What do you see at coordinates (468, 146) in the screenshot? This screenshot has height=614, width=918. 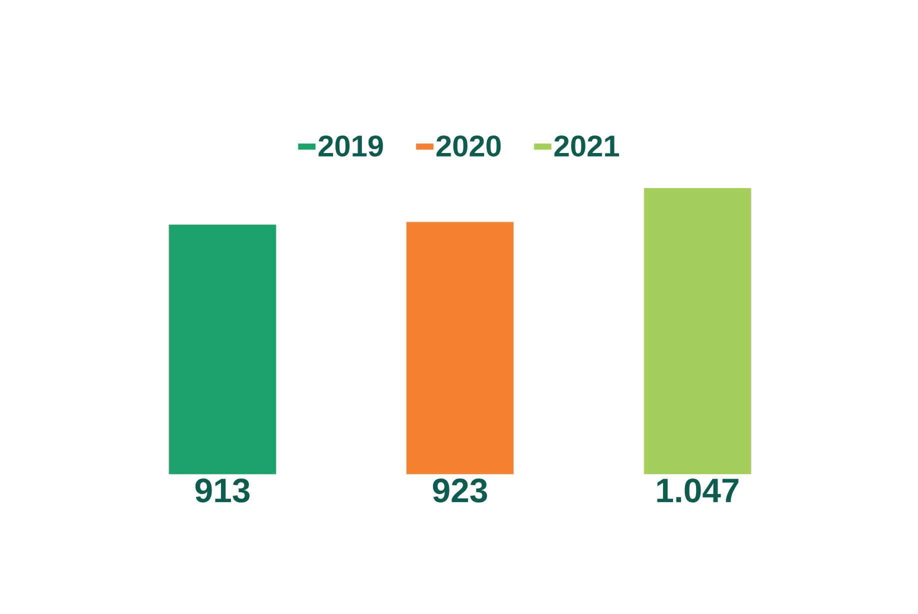 I see `legend-label: 2020` at bounding box center [468, 146].